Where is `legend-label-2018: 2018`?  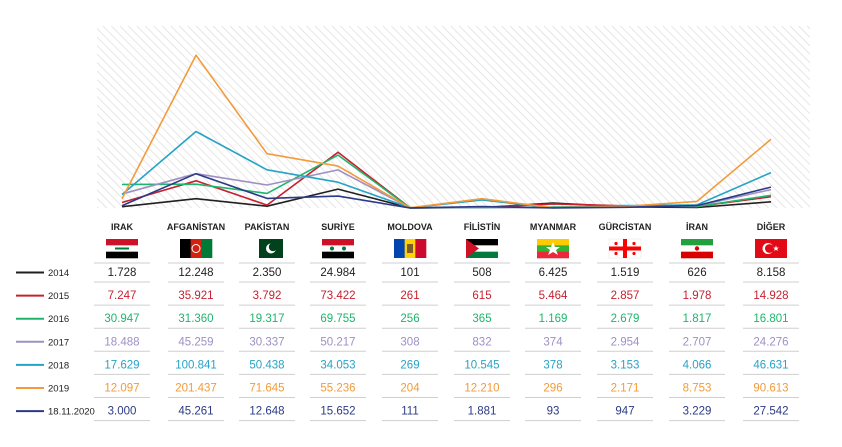 legend-label-2018: 2018 is located at coordinates (58, 365).